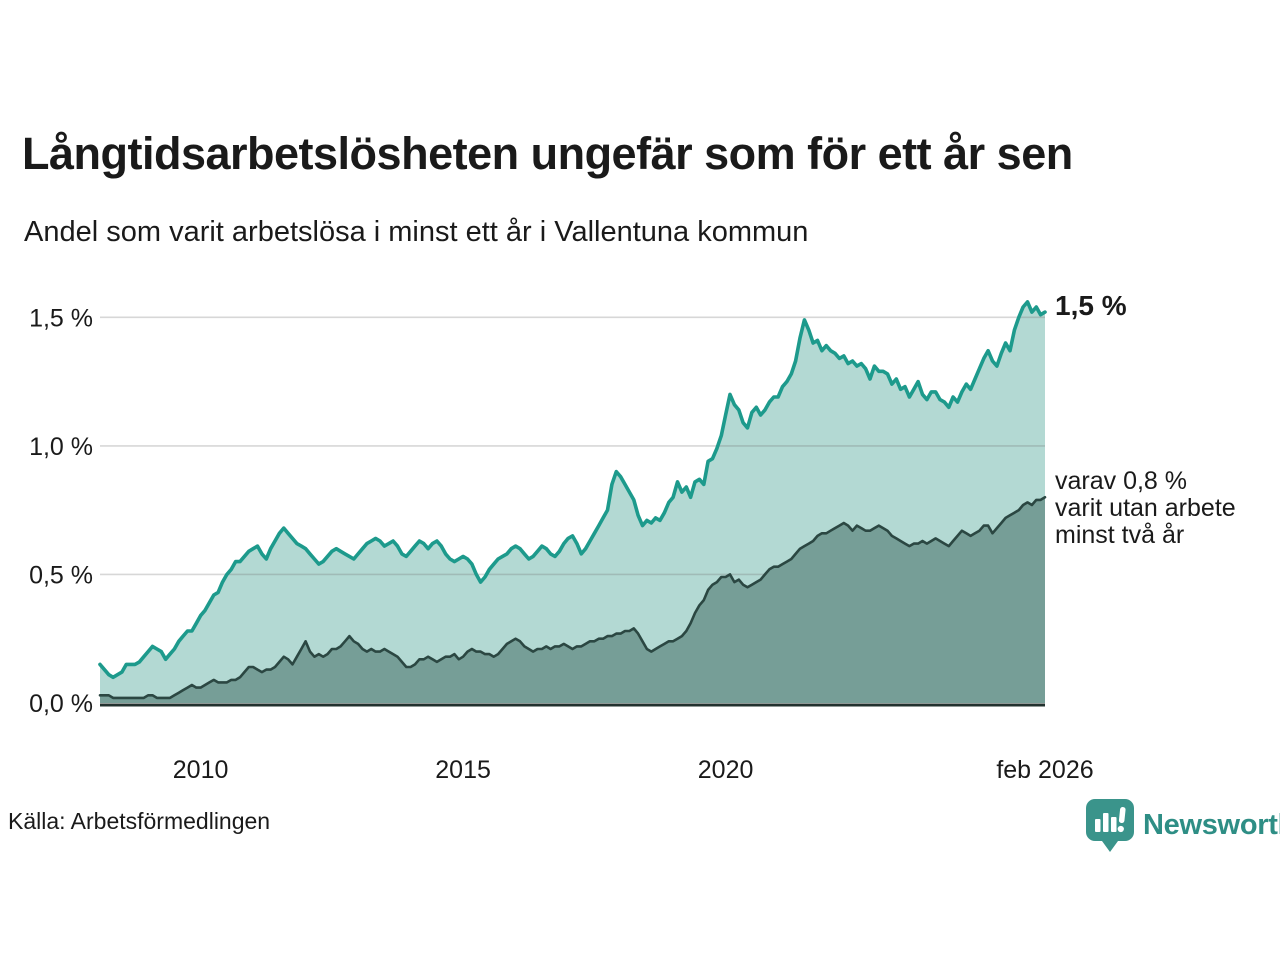 The width and height of the screenshot is (1280, 960). What do you see at coordinates (463, 770) in the screenshot?
I see `x-tick-label: 2015` at bounding box center [463, 770].